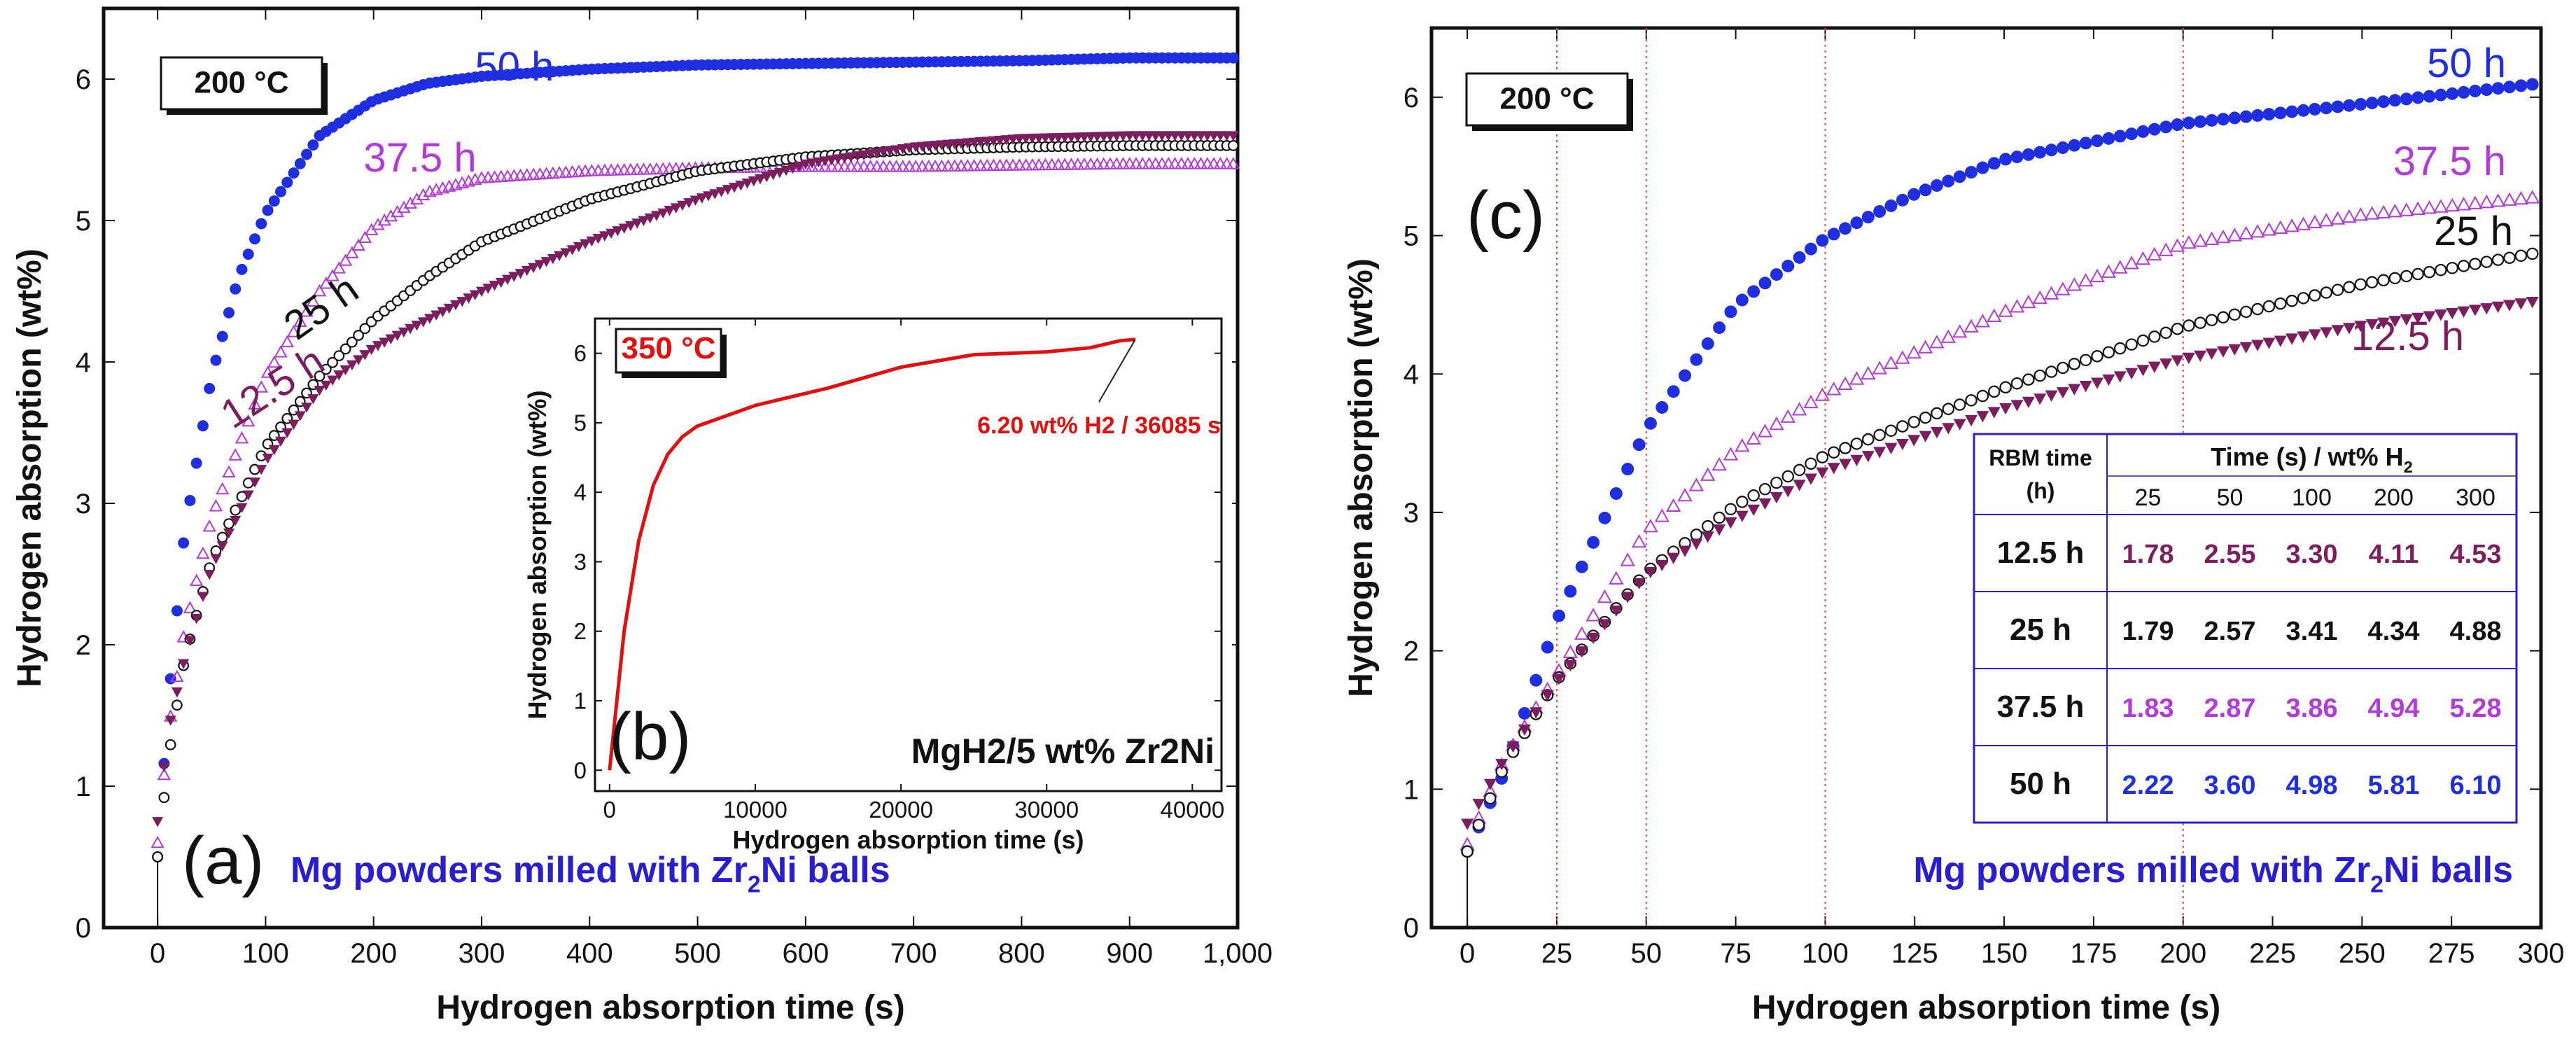 The image size is (2576, 1062). What do you see at coordinates (2148, 554) in the screenshot?
I see `table-cell: 1.78` at bounding box center [2148, 554].